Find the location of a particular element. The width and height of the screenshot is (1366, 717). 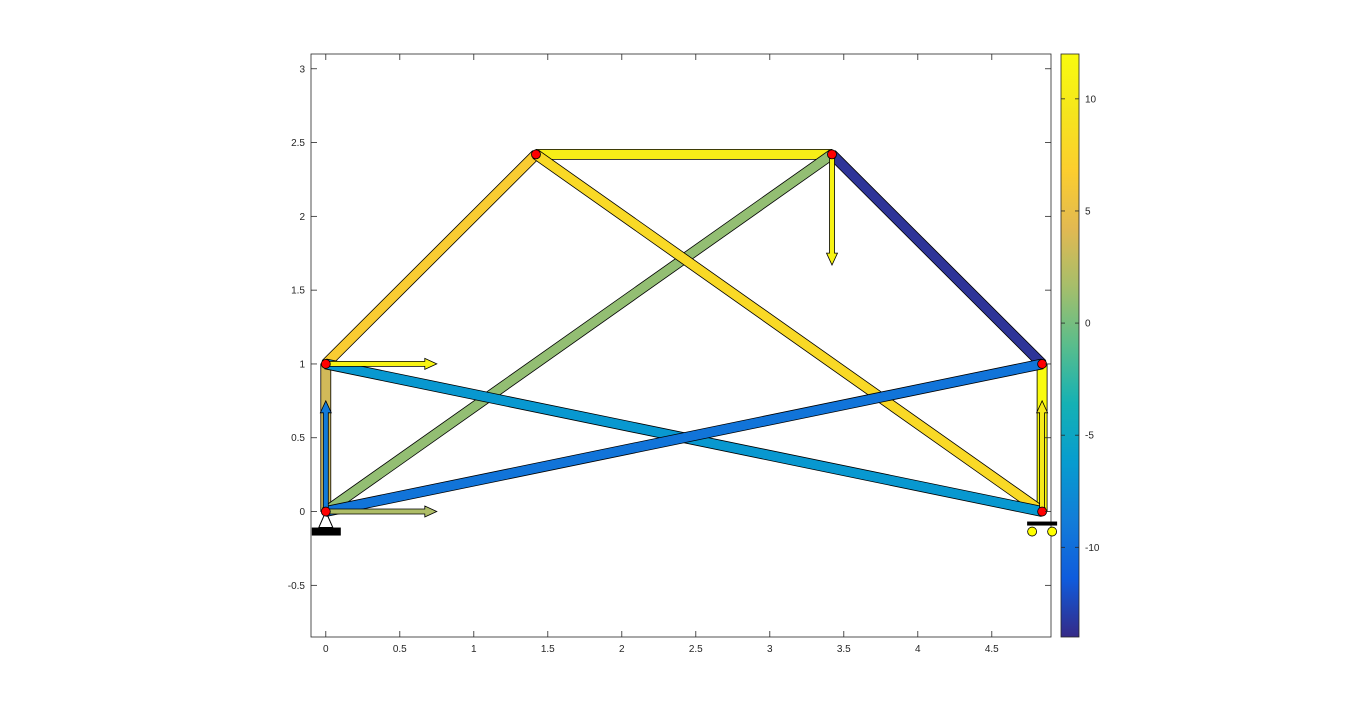

y-tick-label: 2.5 is located at coordinates (298, 143).